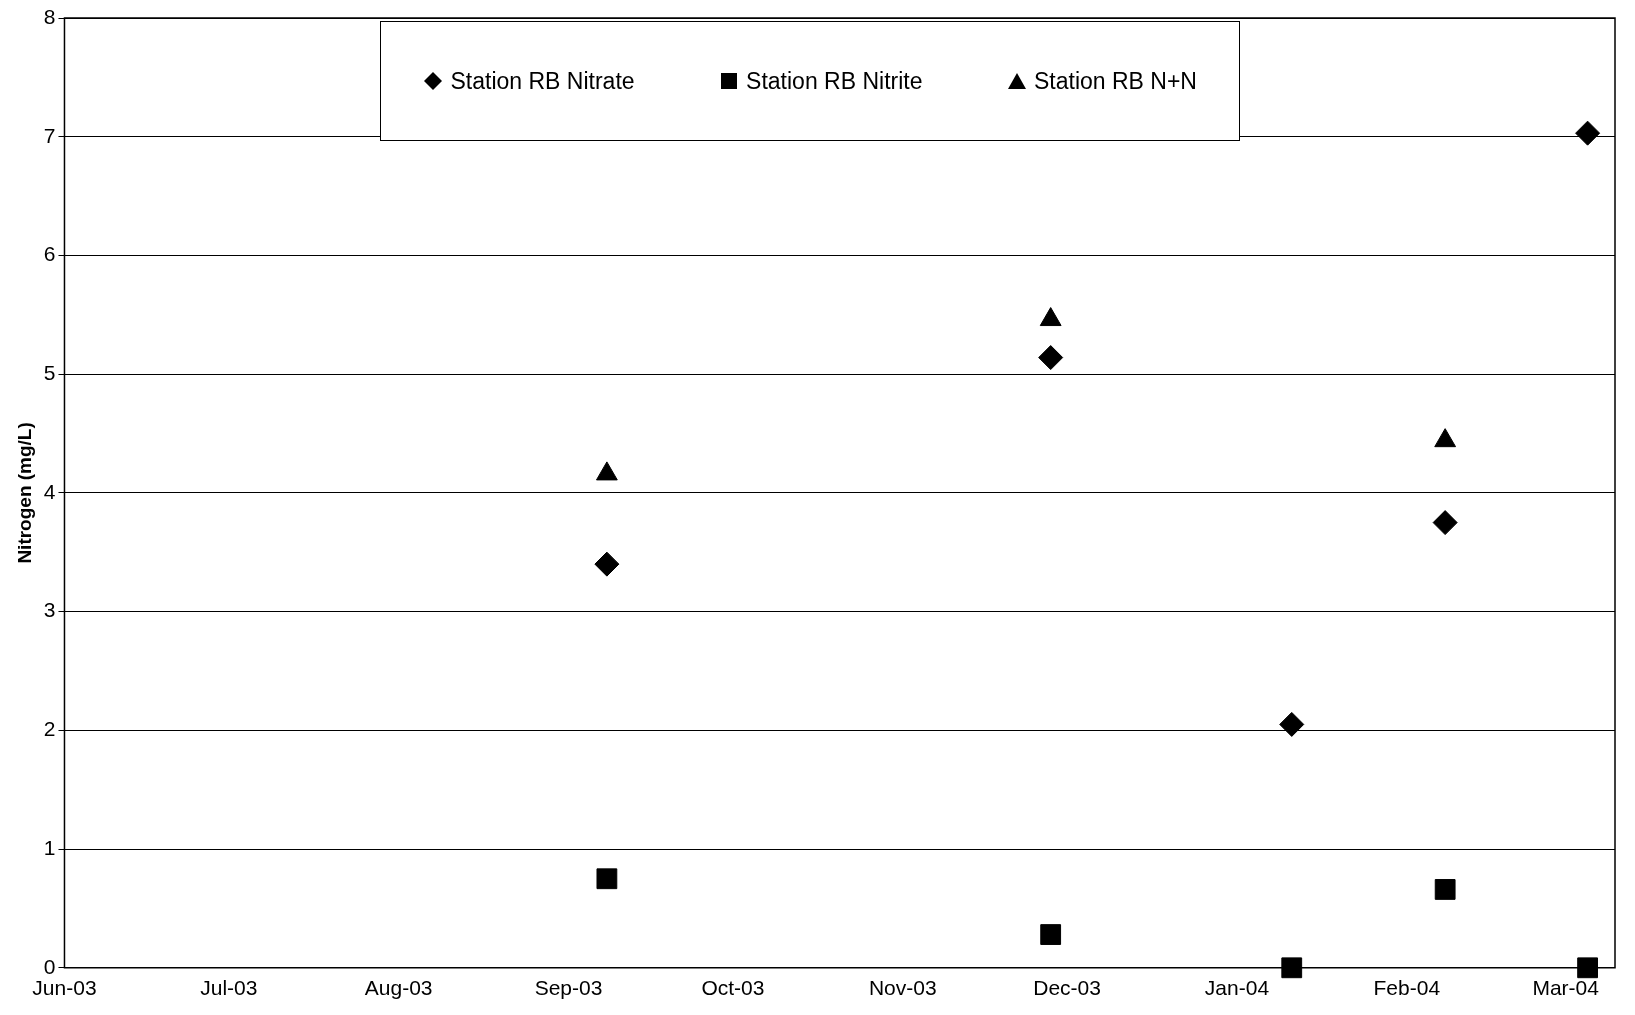 Image resolution: width=1635 pixels, height=1015 pixels. I want to click on x-tick-label: Nov-03, so click(902, 988).